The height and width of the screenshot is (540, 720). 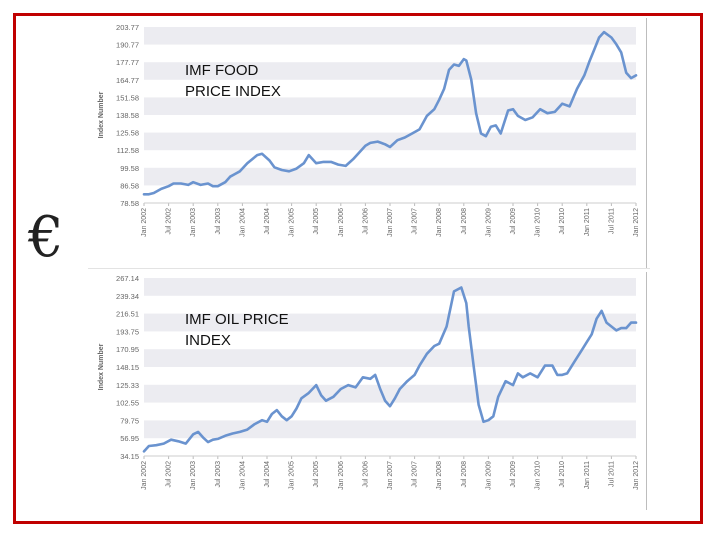 I want to click on oil-chart-right-edge, so click(x=646, y=391).